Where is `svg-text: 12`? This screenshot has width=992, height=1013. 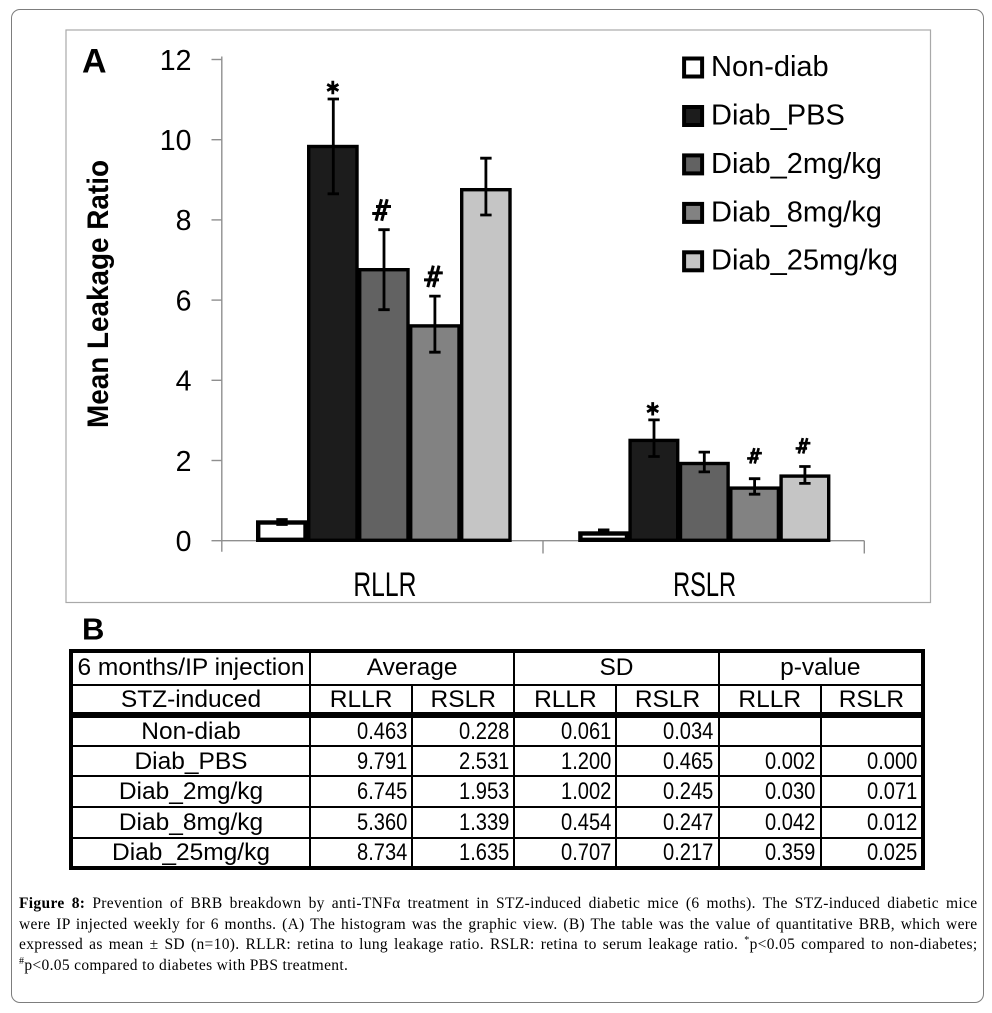 svg-text: 12 is located at coordinates (176, 61).